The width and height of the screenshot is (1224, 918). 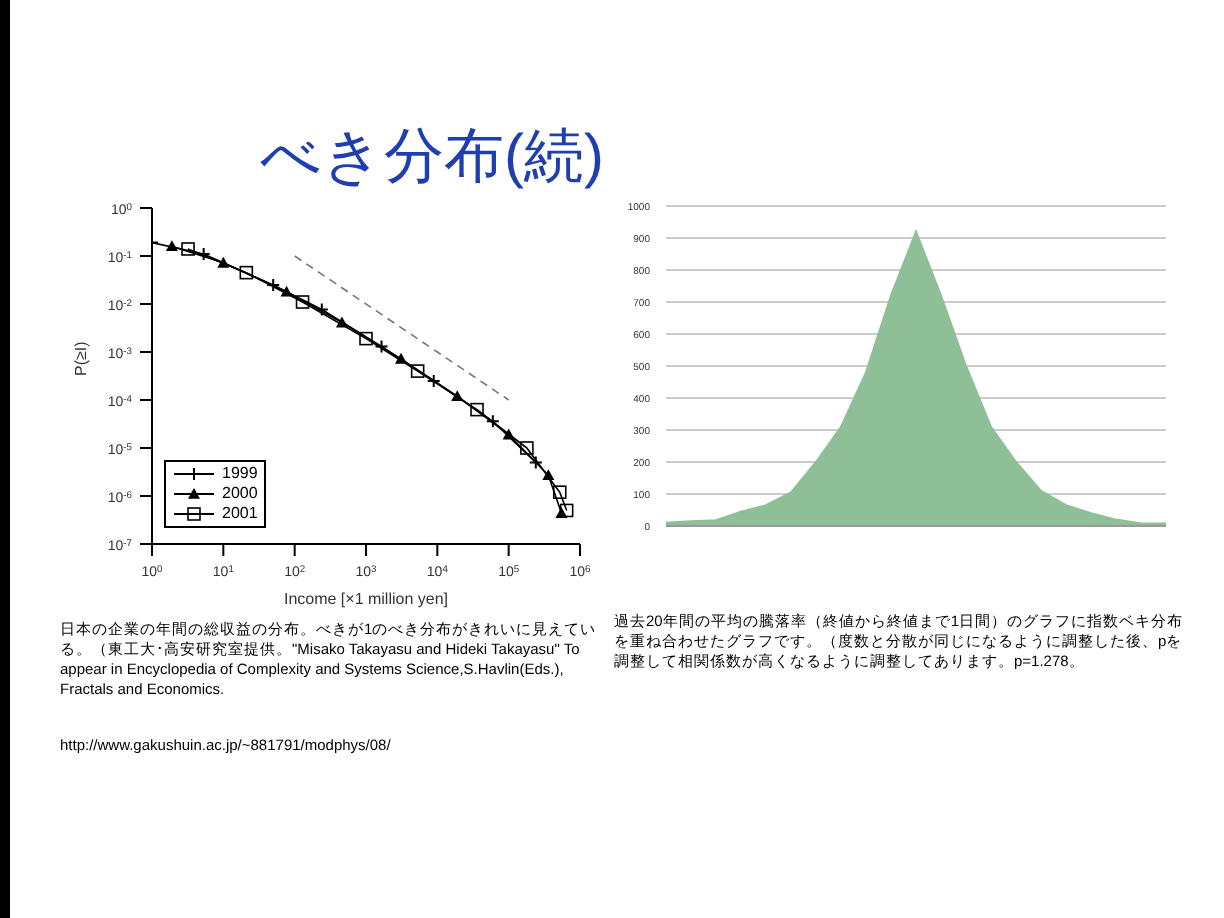 What do you see at coordinates (240, 474) in the screenshot?
I see `legend-label: 1999` at bounding box center [240, 474].